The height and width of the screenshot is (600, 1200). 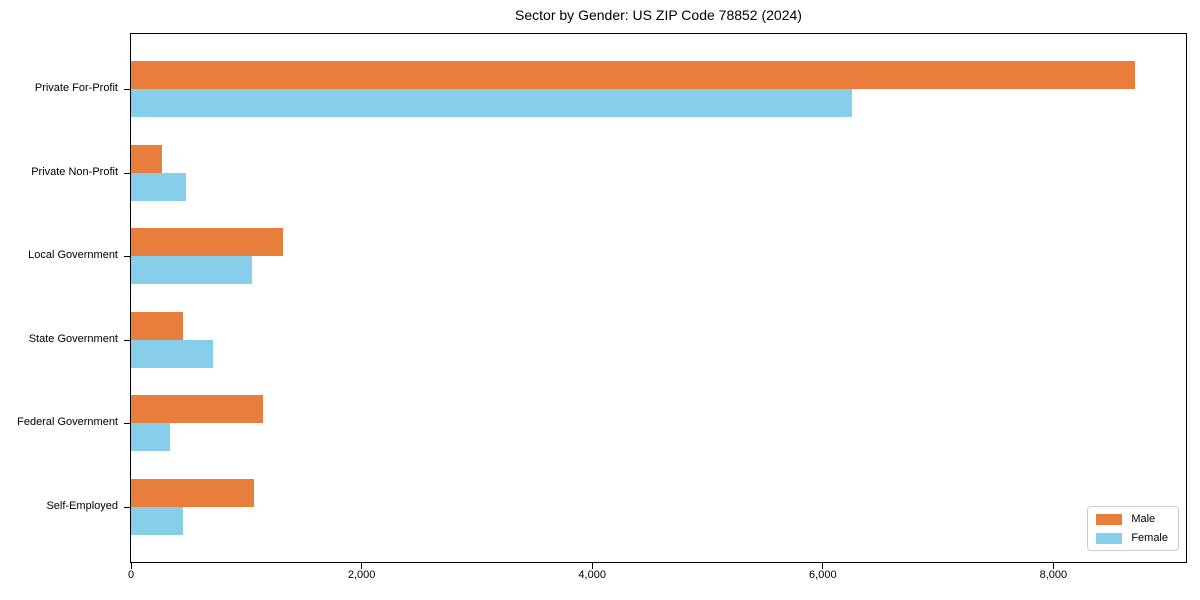 I want to click on y-axis-label: State Government, so click(x=73, y=339).